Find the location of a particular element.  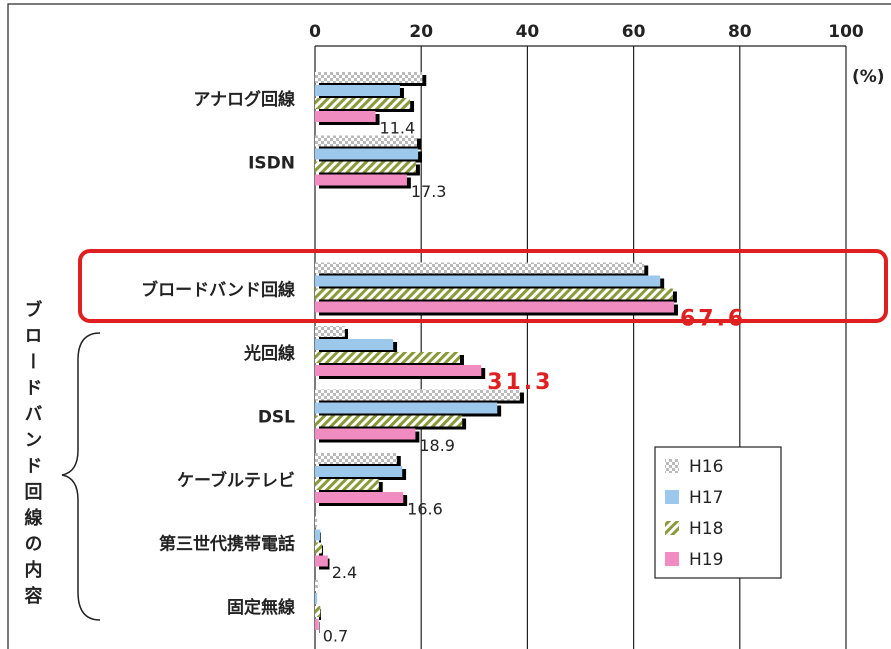

legend-items: H16 H17 H18 H19 is located at coordinates (694, 513).